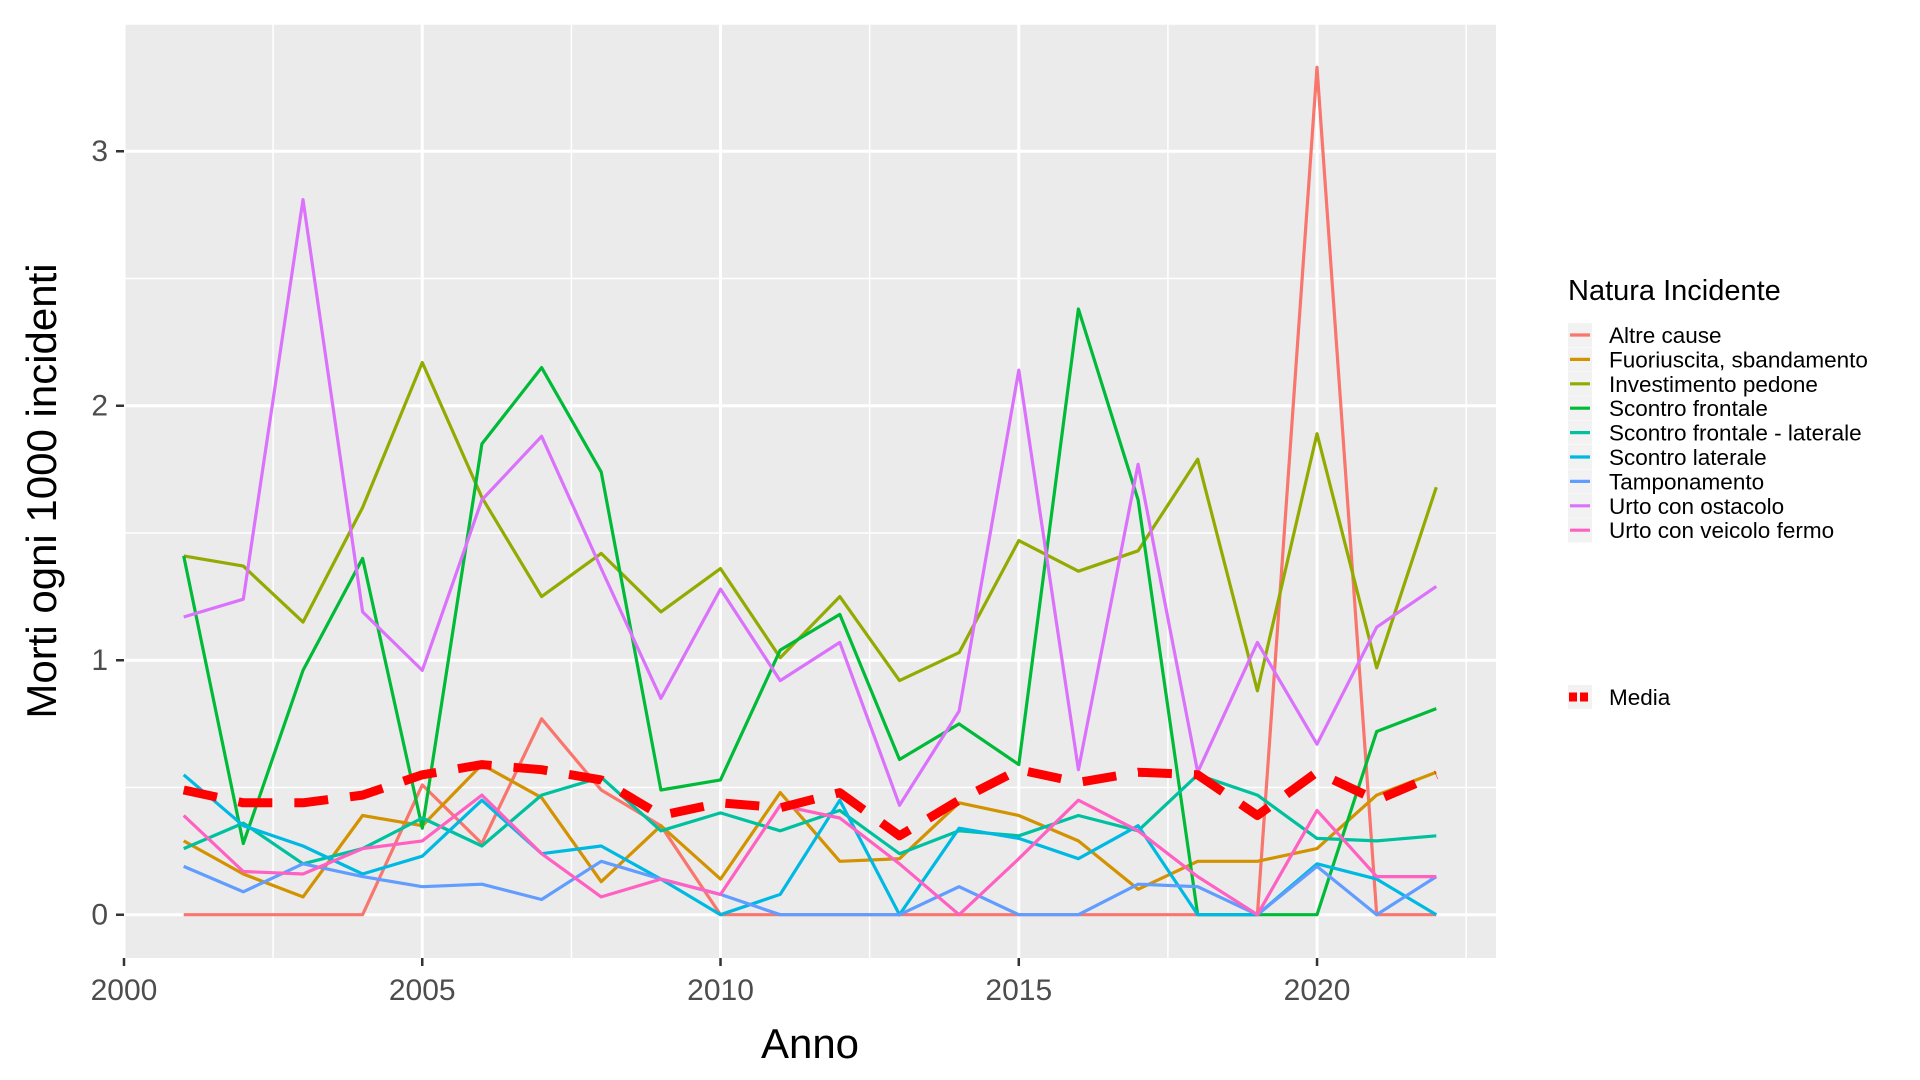  I want to click on y-axis-title: Morti ogni 1000 incidenti, so click(41, 490).